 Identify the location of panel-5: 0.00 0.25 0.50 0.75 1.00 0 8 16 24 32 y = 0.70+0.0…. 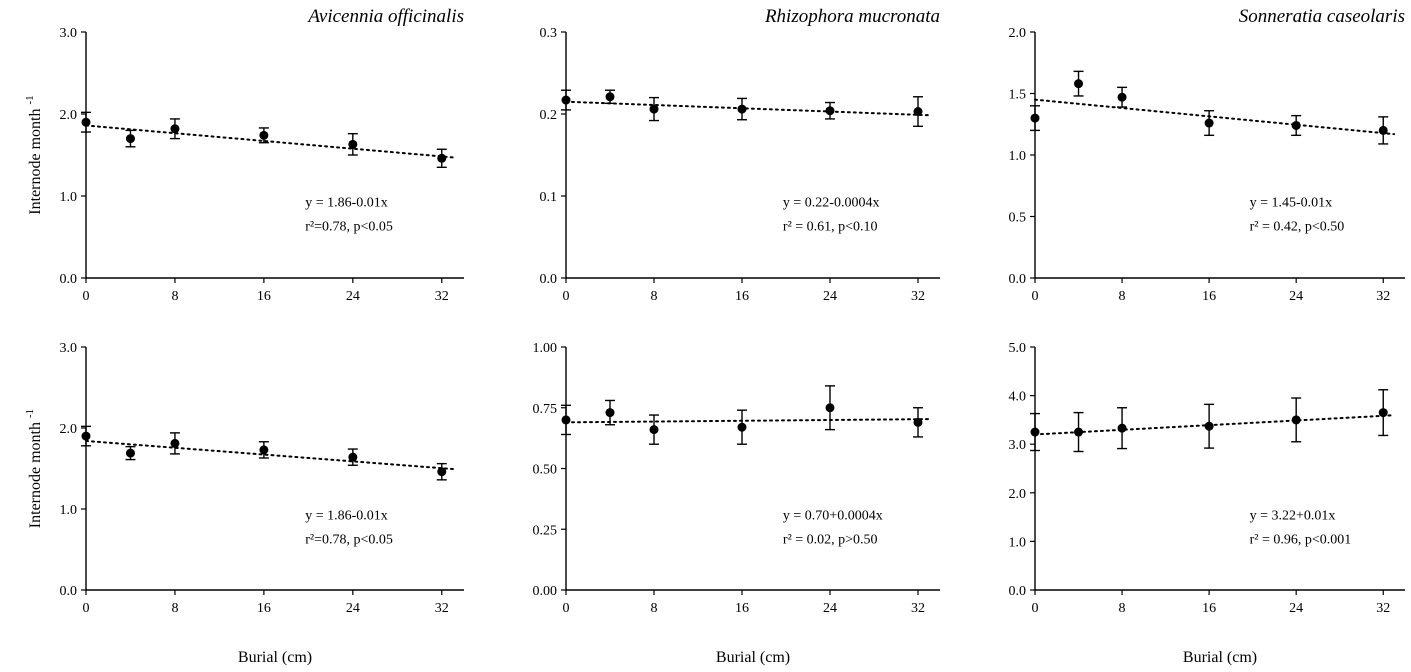
(736, 503).